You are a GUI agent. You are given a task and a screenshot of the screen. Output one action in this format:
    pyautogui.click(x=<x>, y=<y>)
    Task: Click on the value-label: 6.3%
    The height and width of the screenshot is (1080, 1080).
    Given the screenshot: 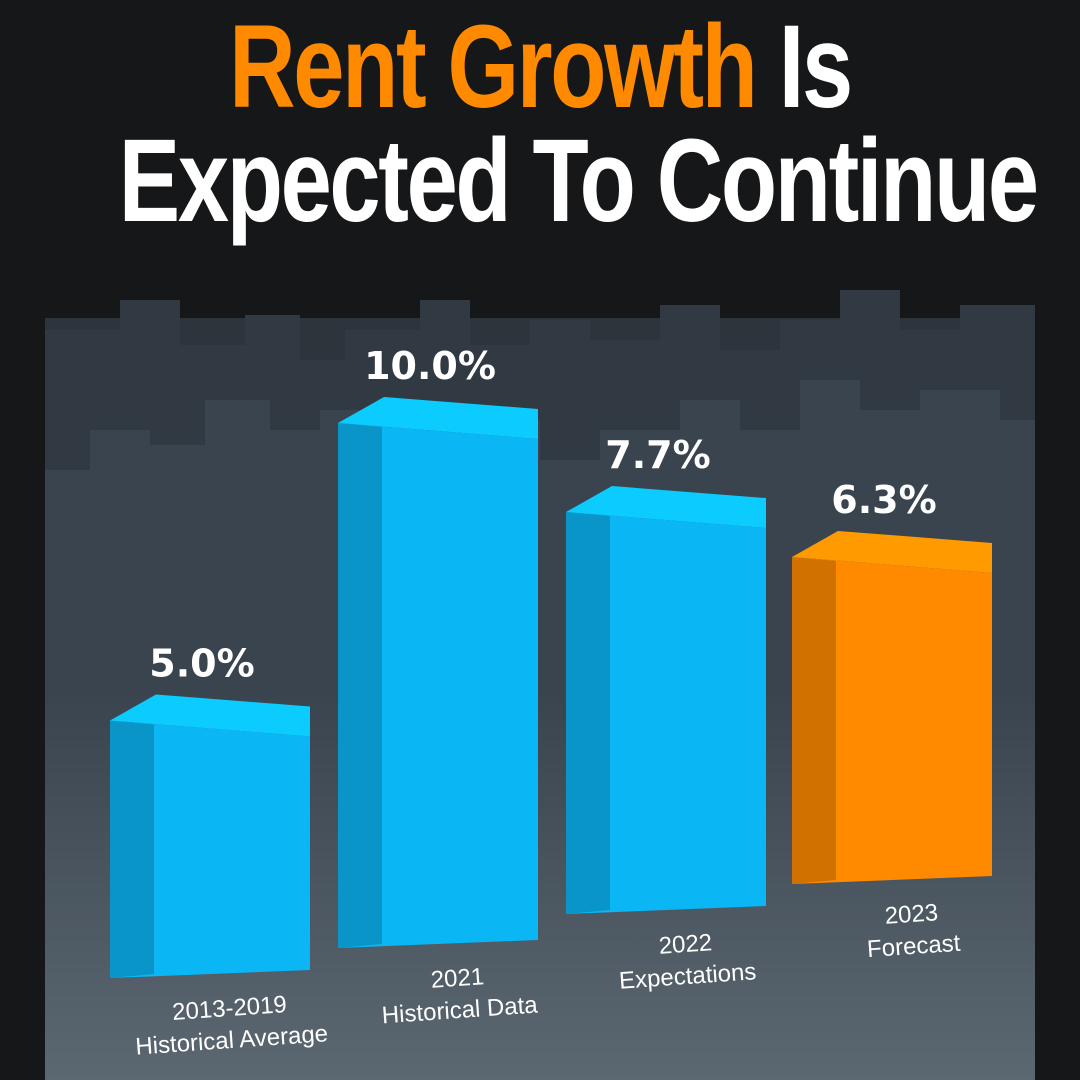 What is the action you would take?
    pyautogui.click(x=883, y=500)
    